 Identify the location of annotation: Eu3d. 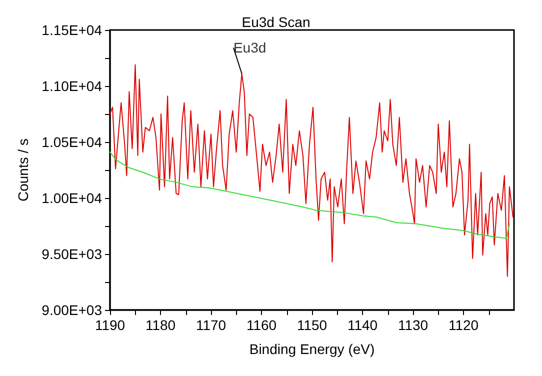
(249, 48).